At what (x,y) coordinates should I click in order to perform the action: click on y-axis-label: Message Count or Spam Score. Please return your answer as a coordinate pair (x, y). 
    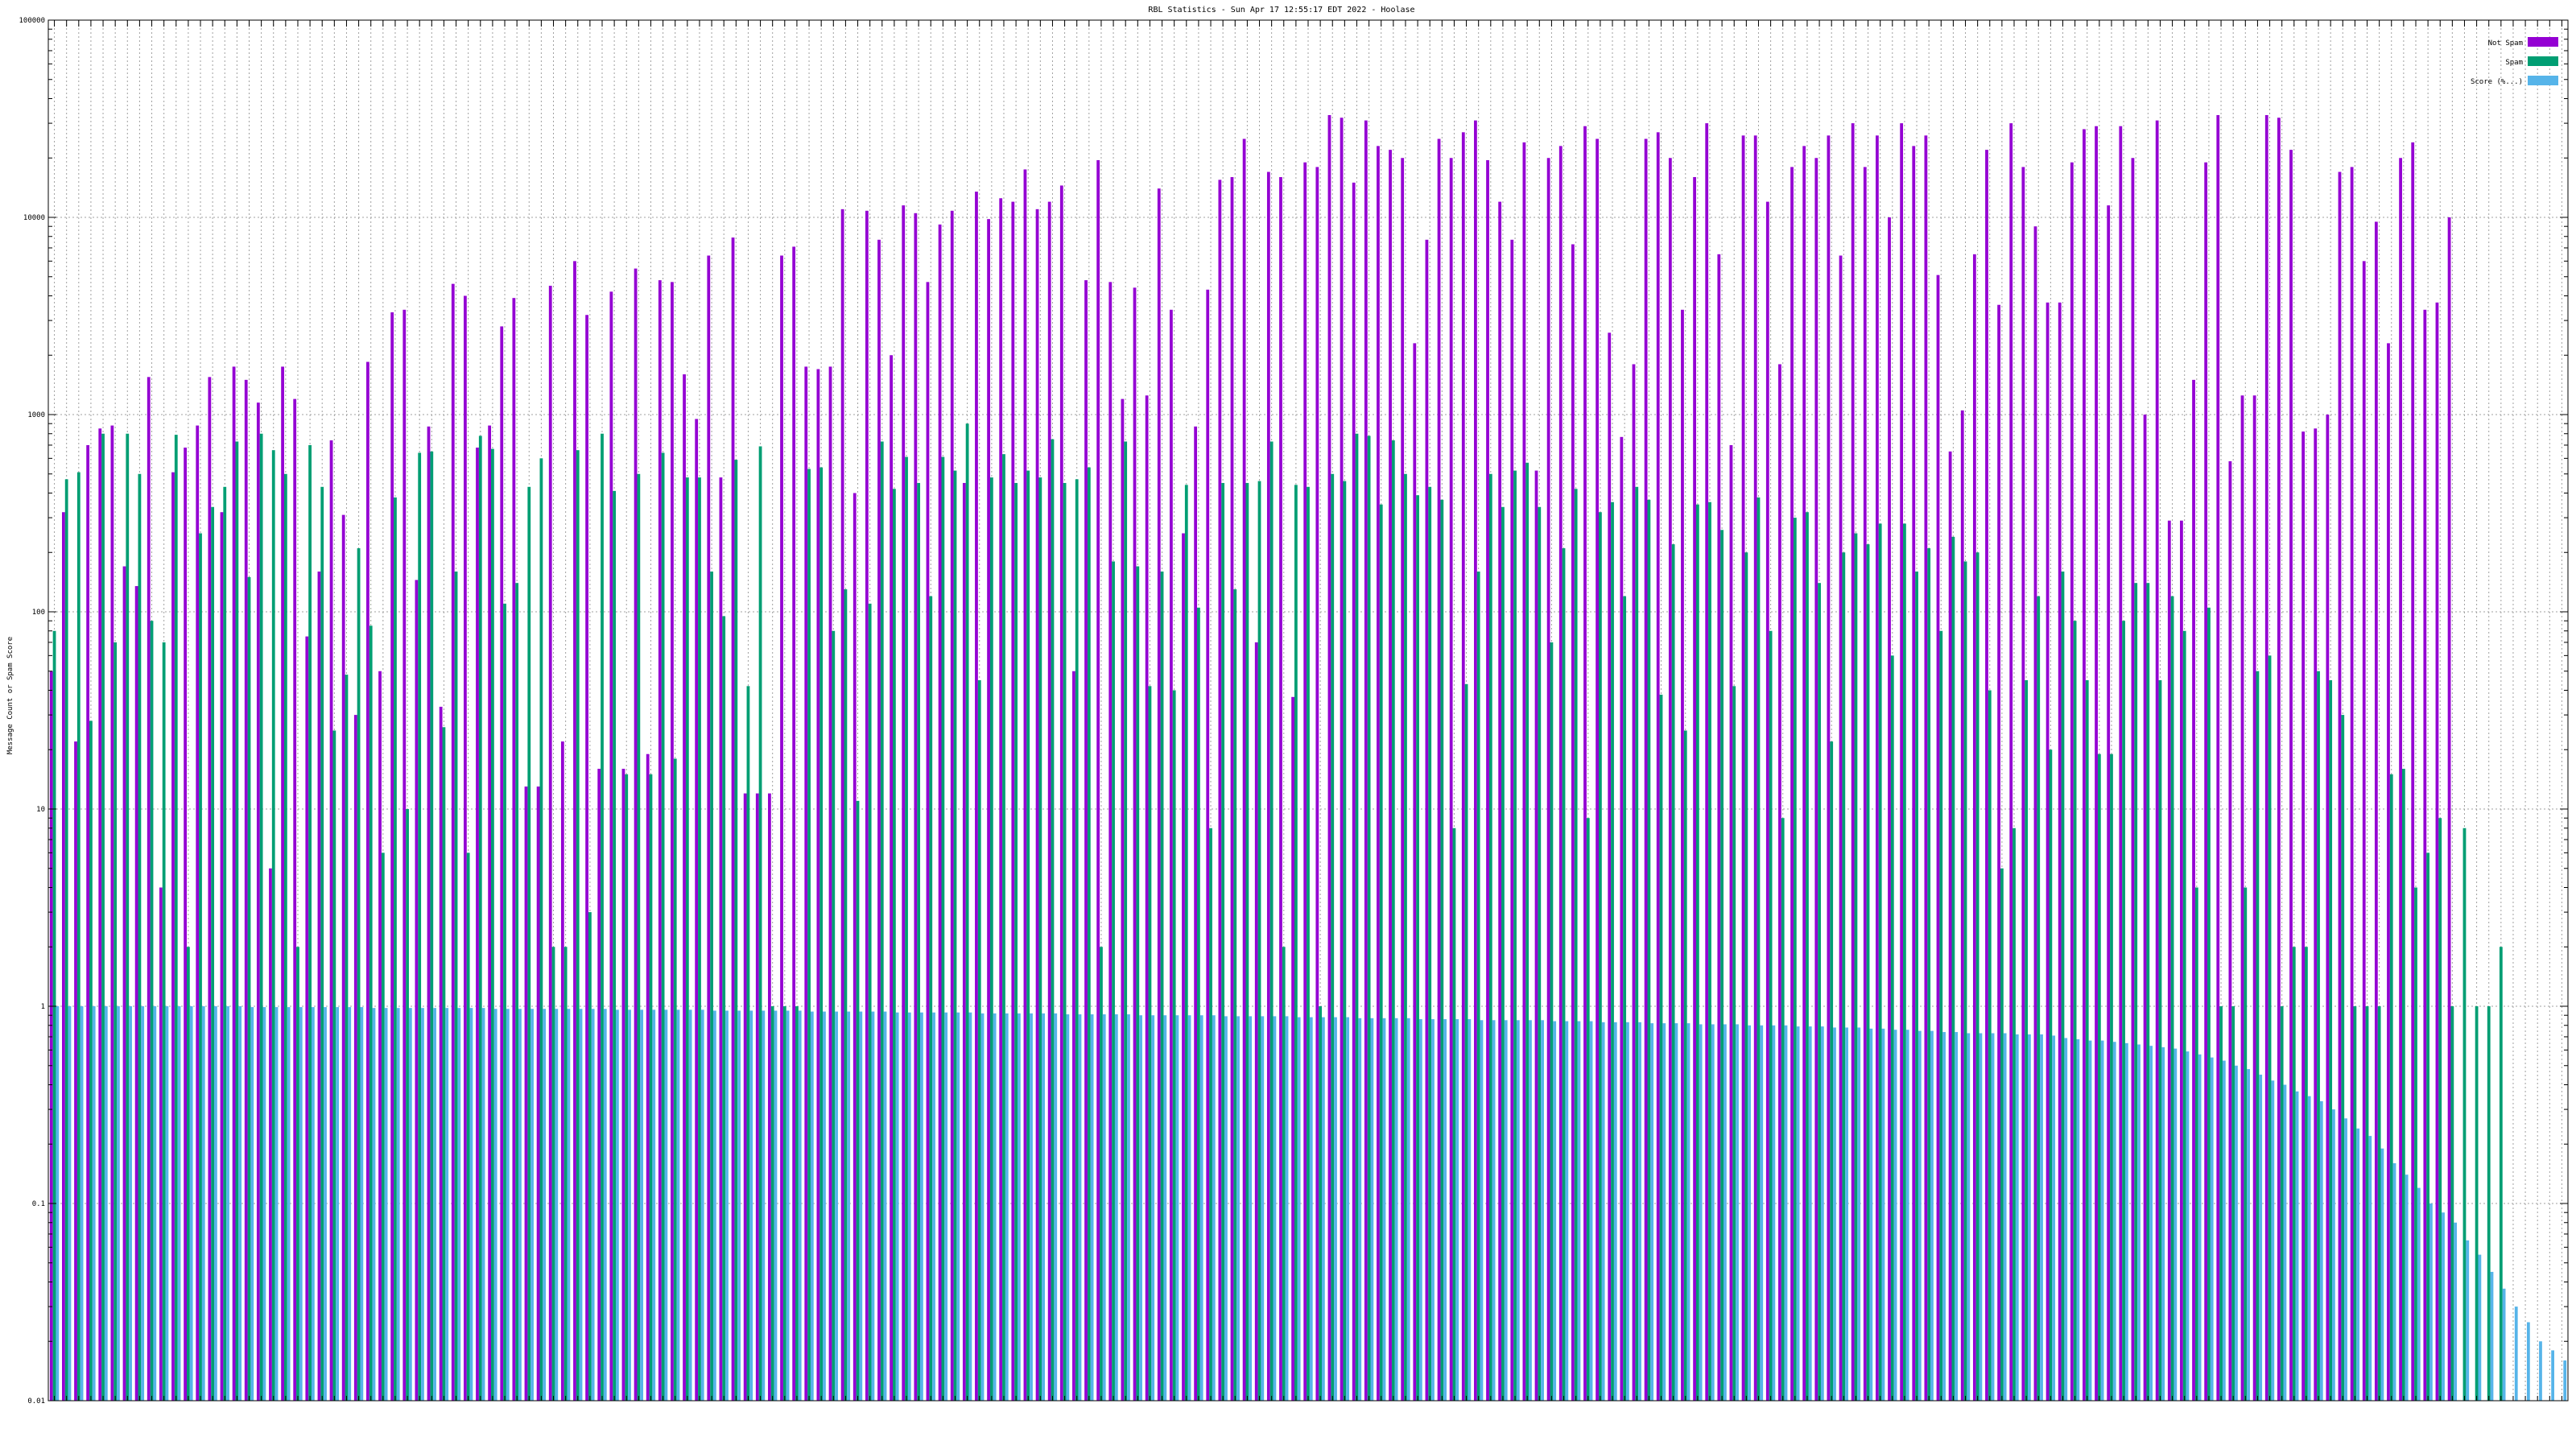
    Looking at the image, I should click on (10, 695).